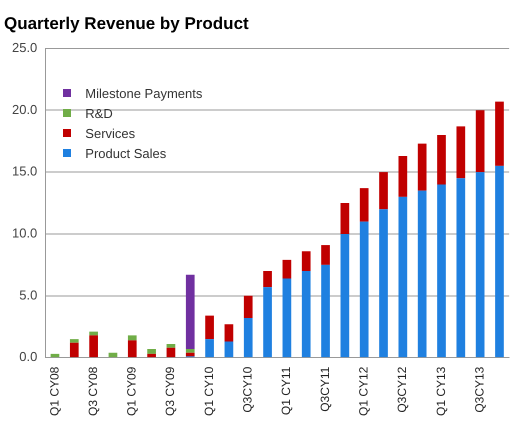  What do you see at coordinates (93, 391) in the screenshot?
I see `x-tick-label: Q3 CY08` at bounding box center [93, 391].